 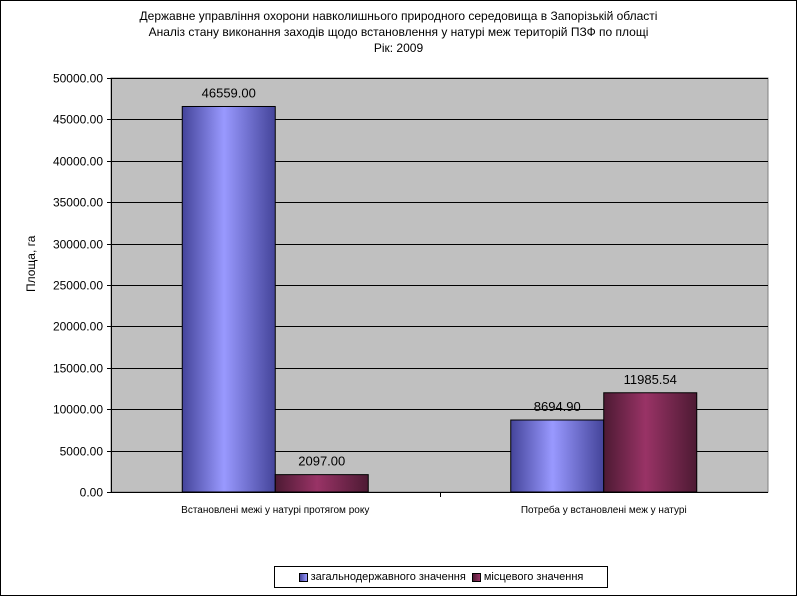 What do you see at coordinates (604, 510) in the screenshot?
I see `x-tick-label: Потреба у встановлені меж у натурі` at bounding box center [604, 510].